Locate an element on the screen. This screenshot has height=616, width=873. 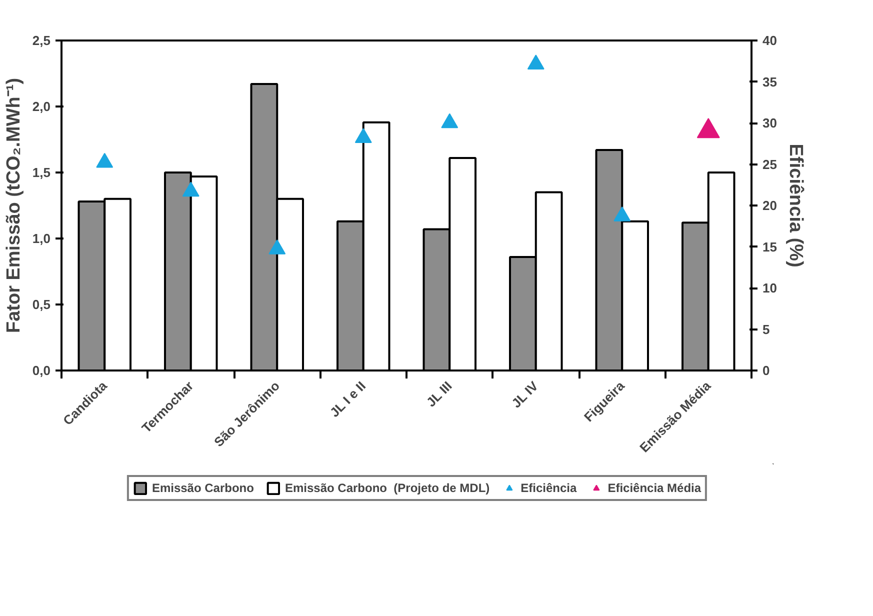
y2-tick-label: 15 is located at coordinates (769, 246).